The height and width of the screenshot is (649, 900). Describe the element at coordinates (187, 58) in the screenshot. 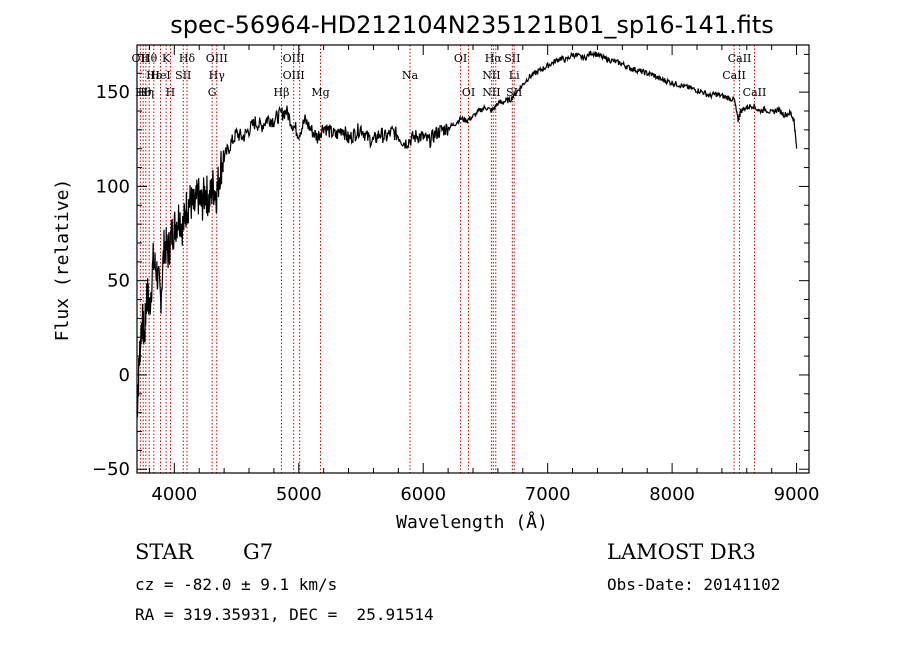

I see `line-label: Hδ` at that location.